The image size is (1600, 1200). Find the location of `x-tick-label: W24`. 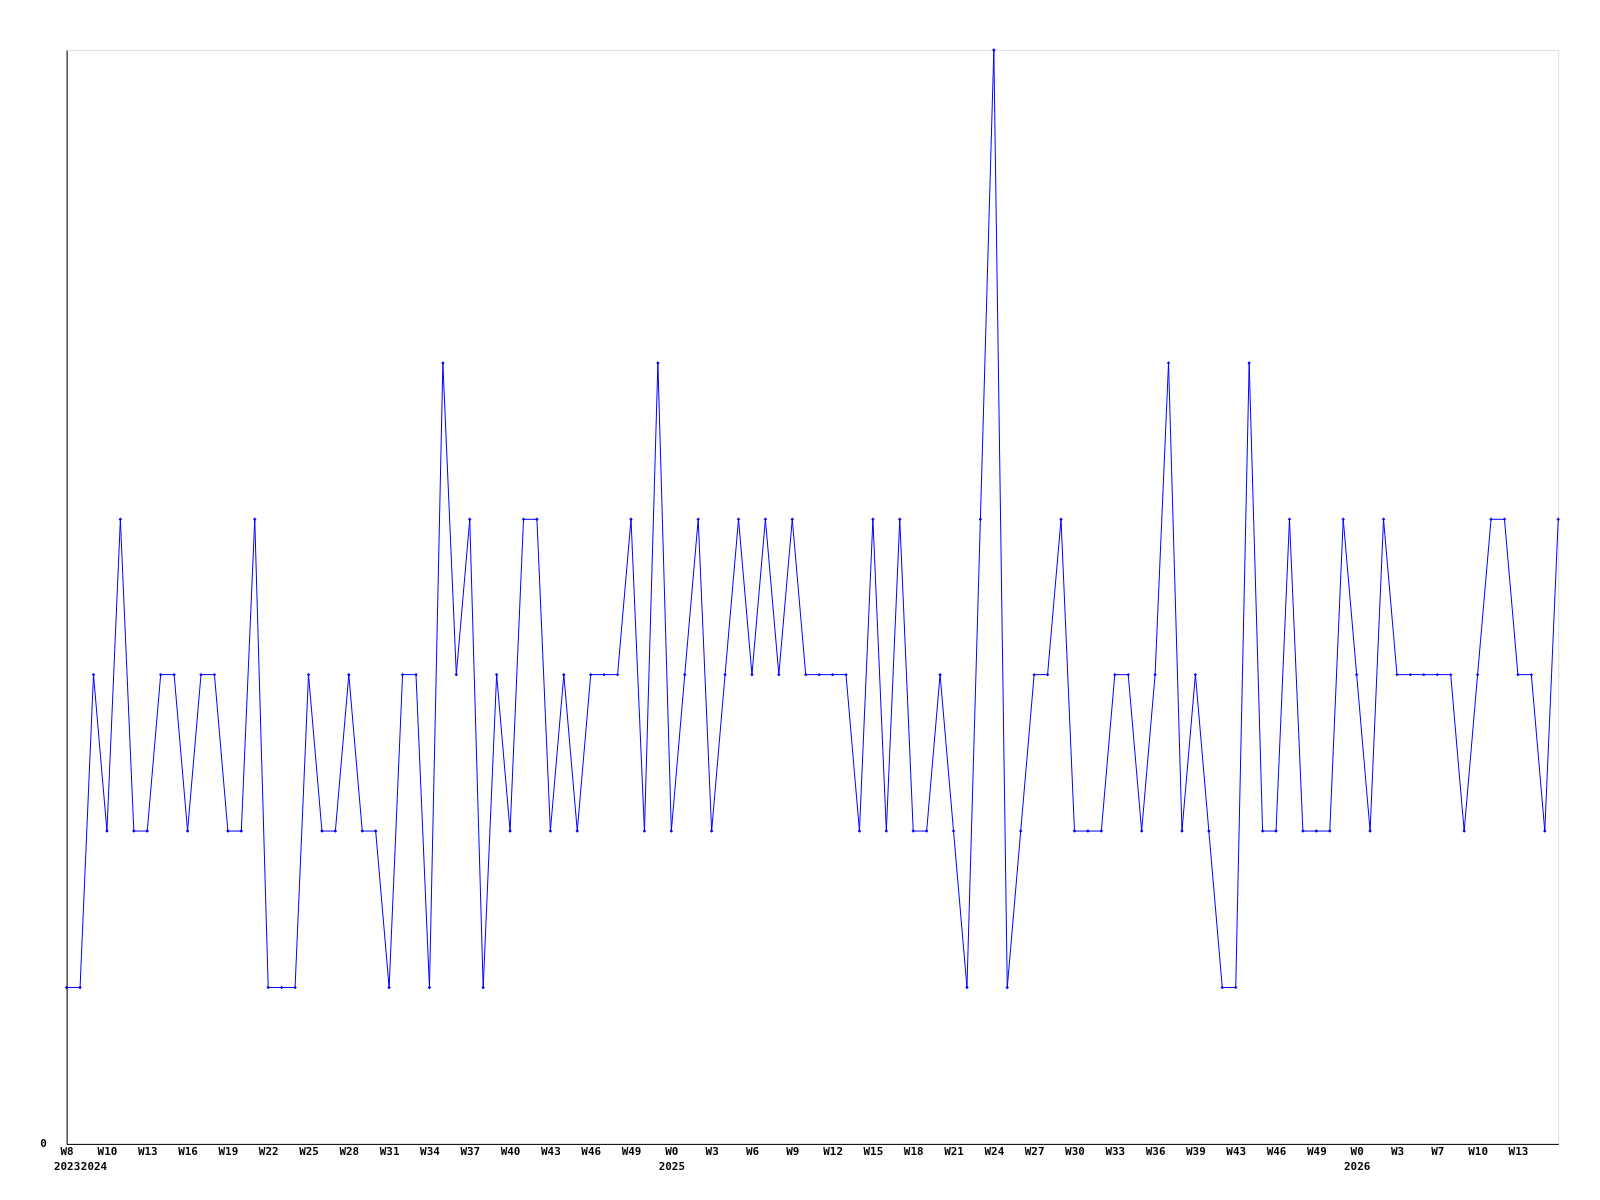

x-tick-label: W24 is located at coordinates (994, 1152).